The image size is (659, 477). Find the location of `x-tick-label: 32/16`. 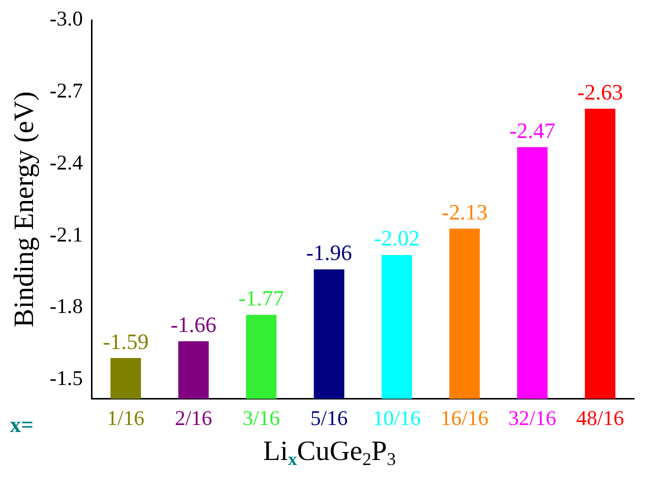

x-tick-label: 32/16 is located at coordinates (532, 418).